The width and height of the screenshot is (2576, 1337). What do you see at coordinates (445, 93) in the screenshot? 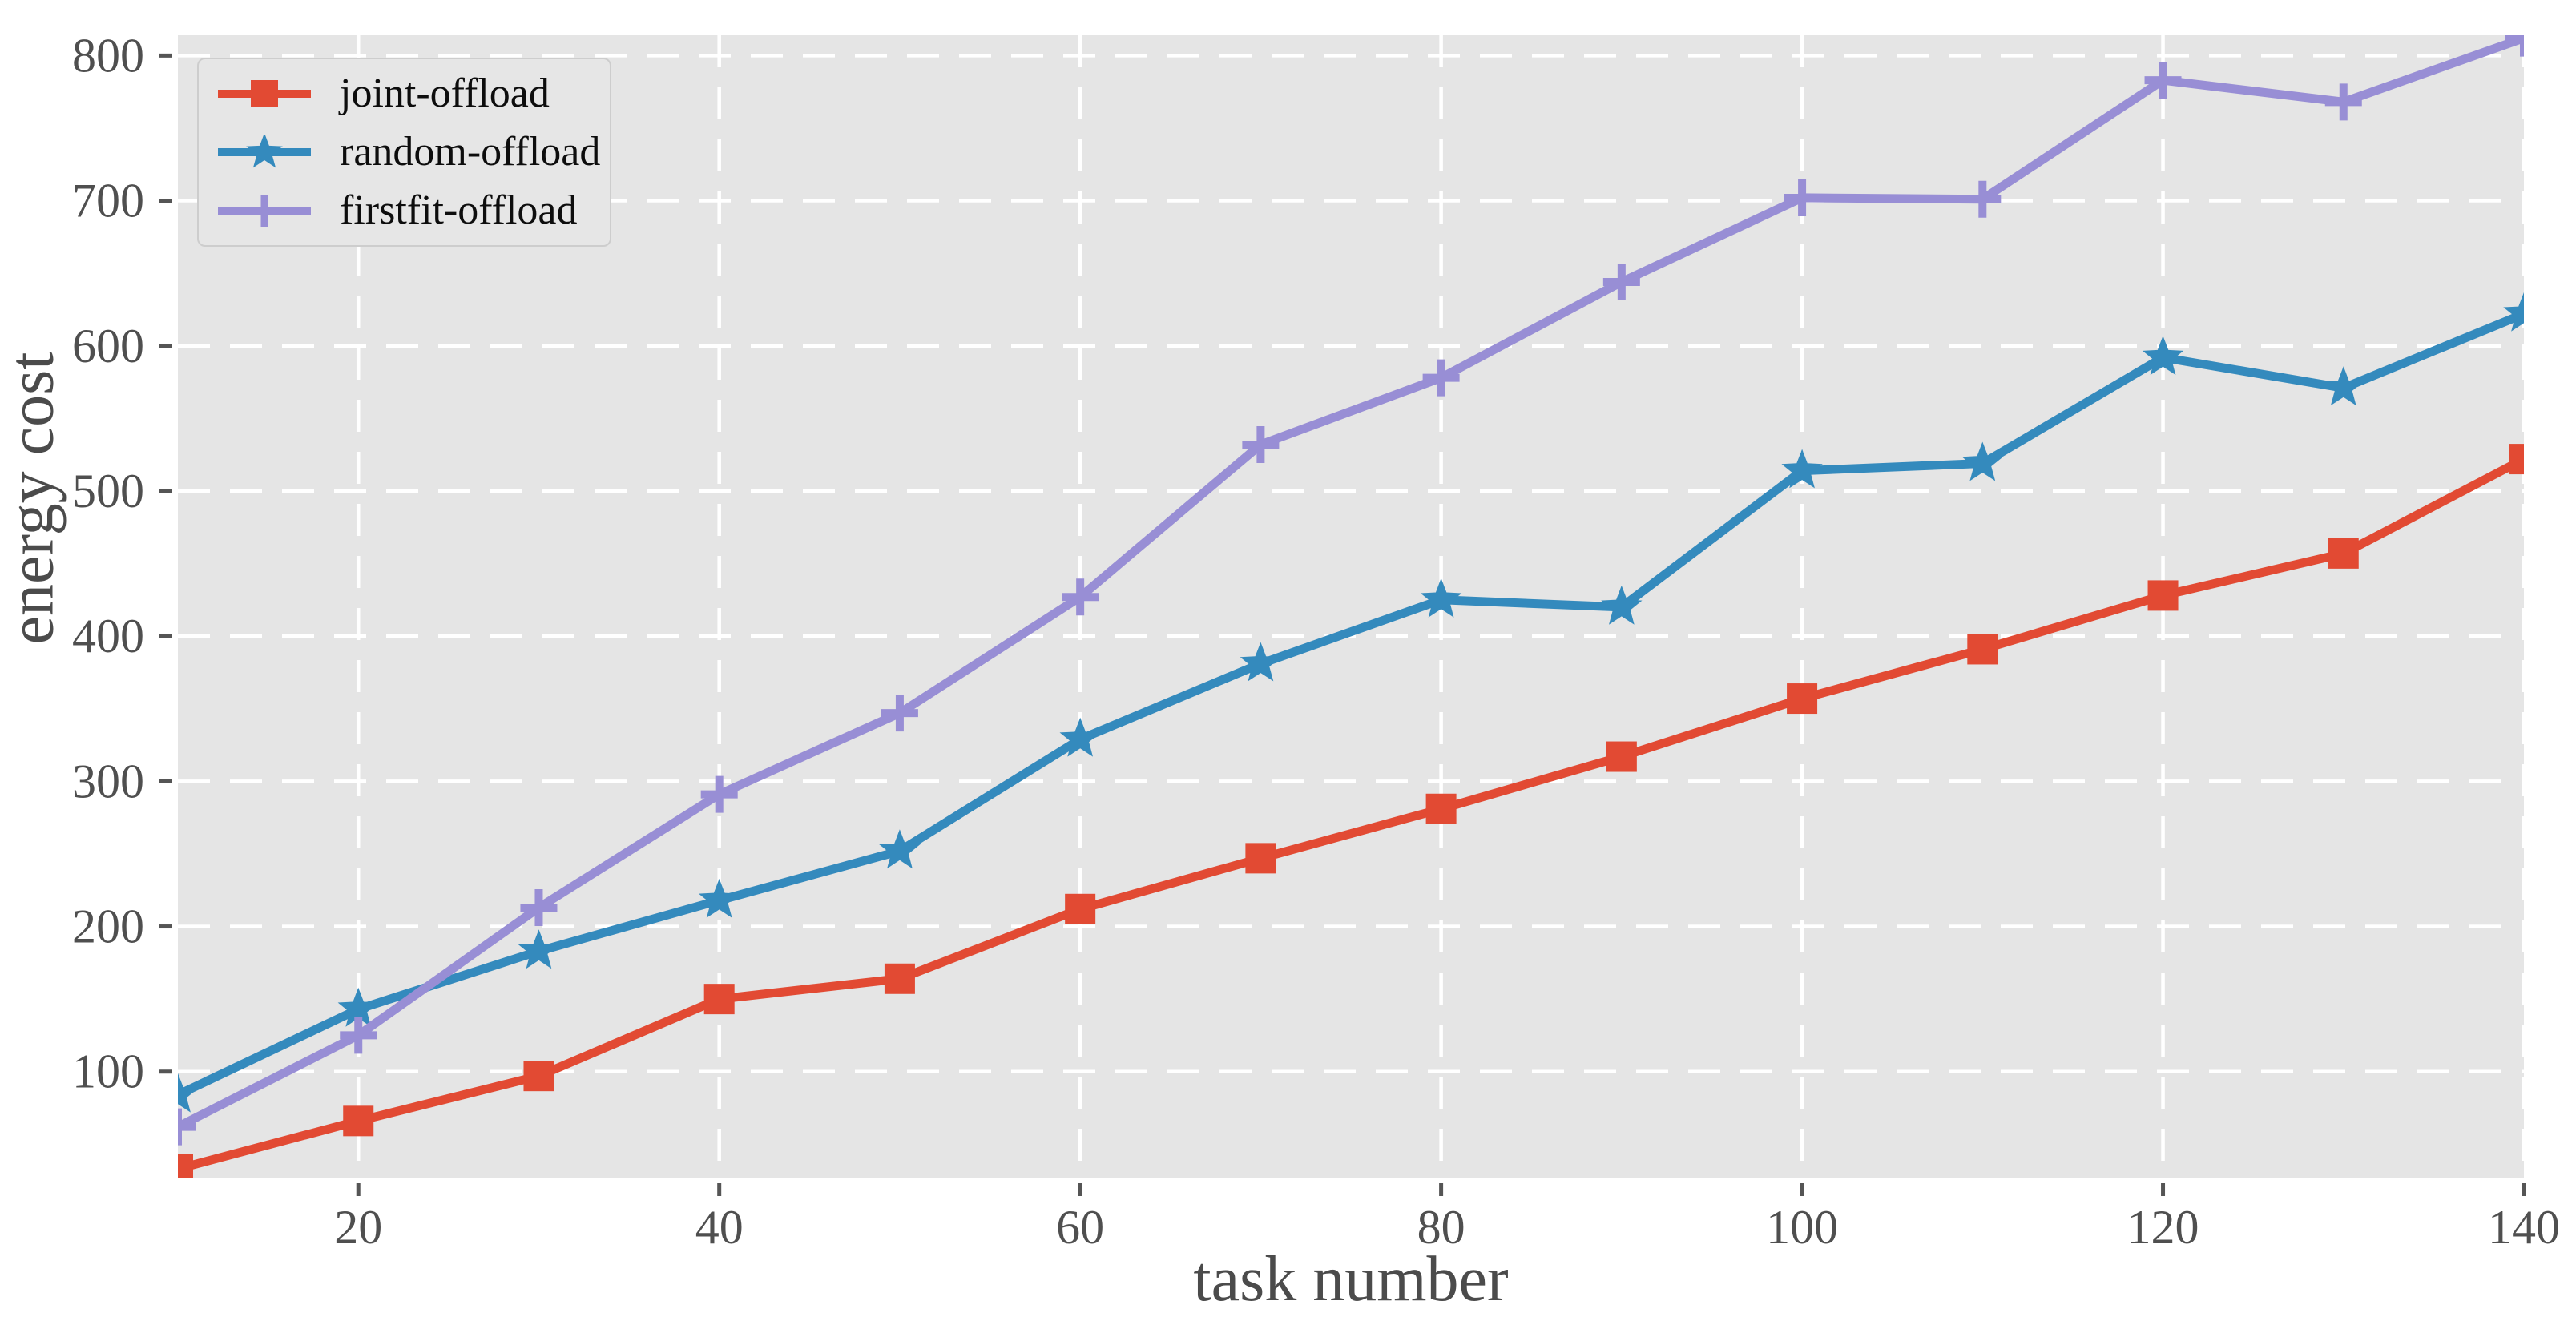
I see `legend-label: joint-offload` at bounding box center [445, 93].